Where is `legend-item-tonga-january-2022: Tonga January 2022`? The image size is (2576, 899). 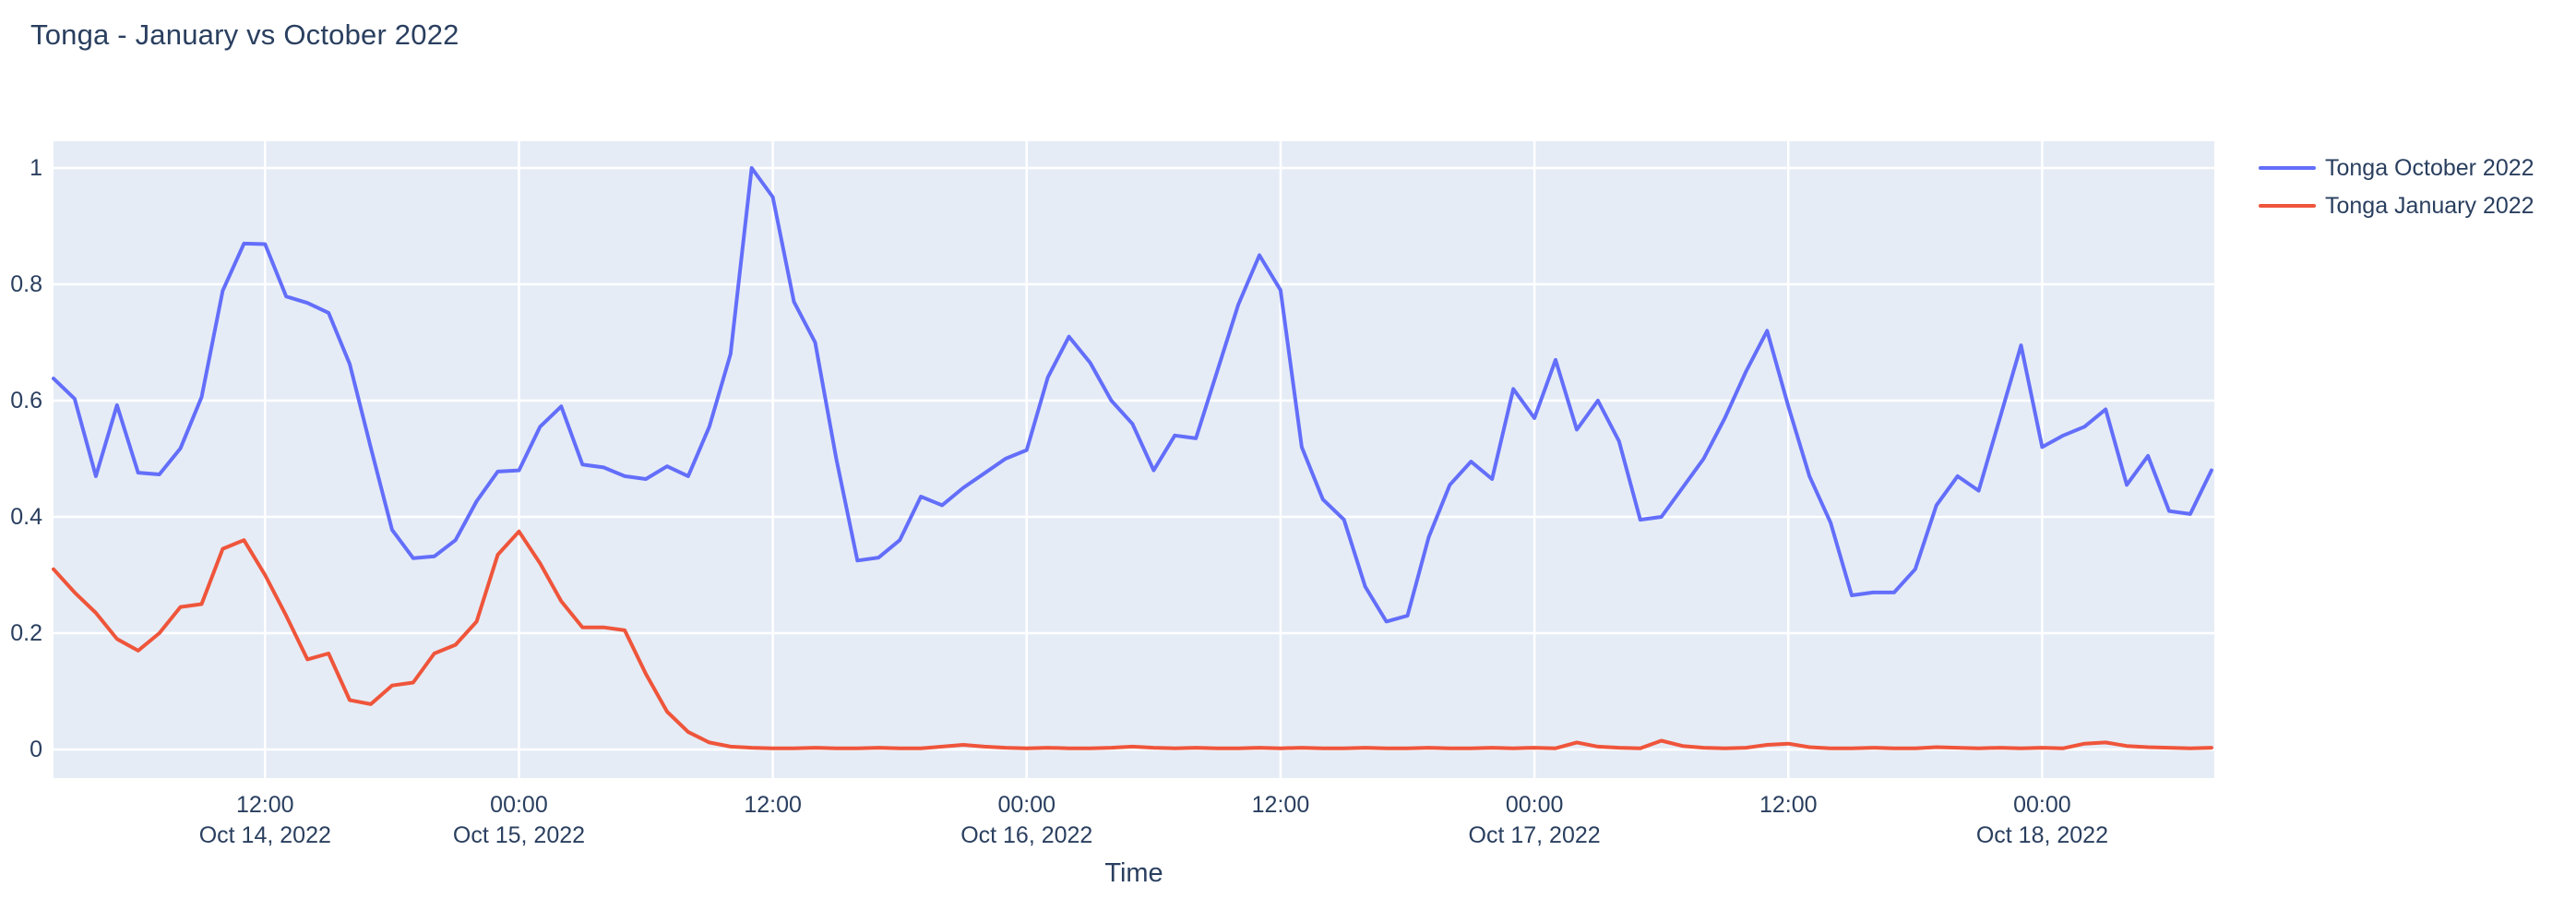
legend-item-tonga-january-2022: Tonga January 2022 is located at coordinates (2396, 206).